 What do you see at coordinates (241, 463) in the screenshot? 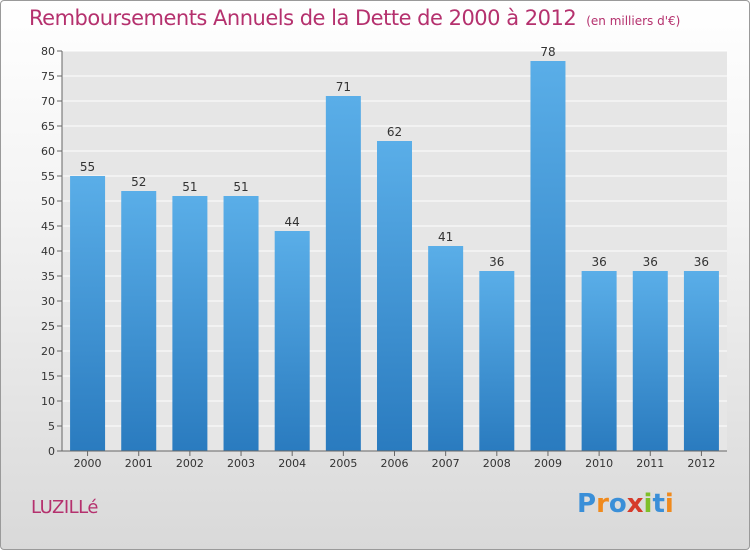
I see `x-tick-label-2003: 2003` at bounding box center [241, 463].